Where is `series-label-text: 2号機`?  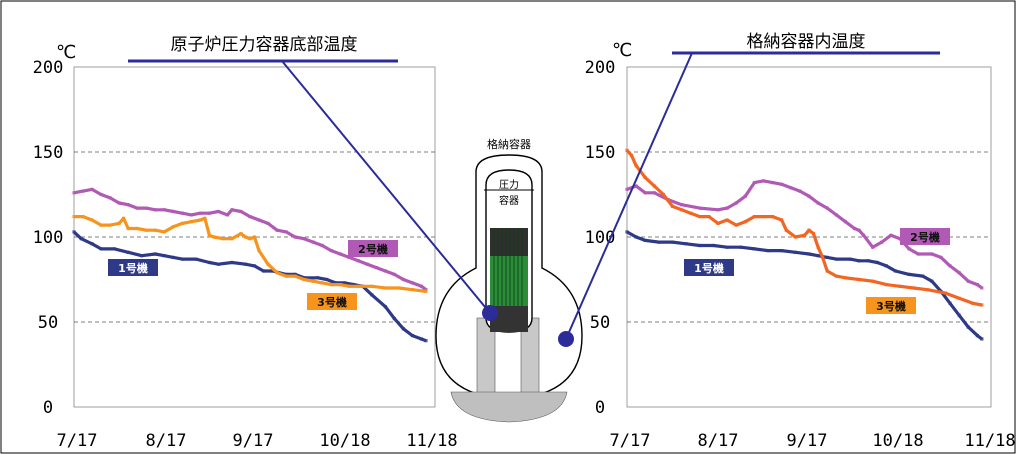 series-label-text: 2号機 is located at coordinates (373, 249).